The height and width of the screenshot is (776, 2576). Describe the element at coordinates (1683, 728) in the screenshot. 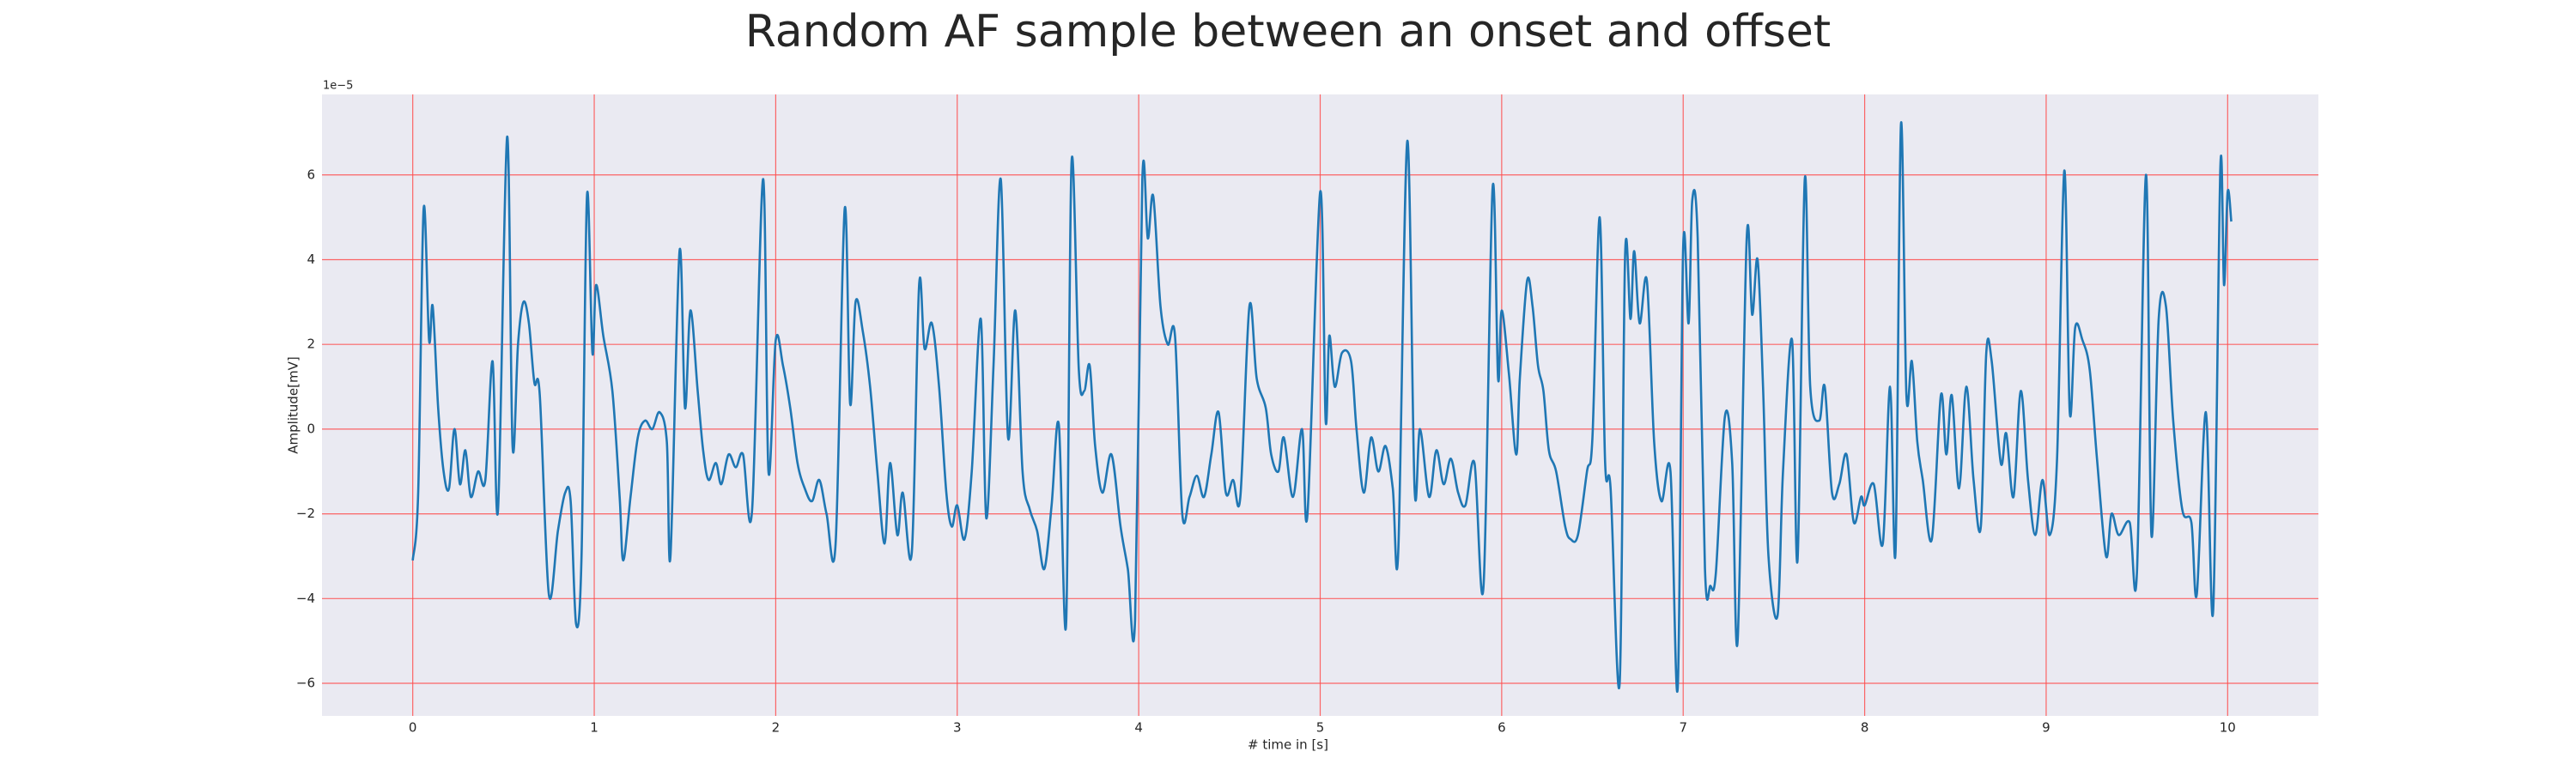

I see `x-tick-label: 7` at that location.